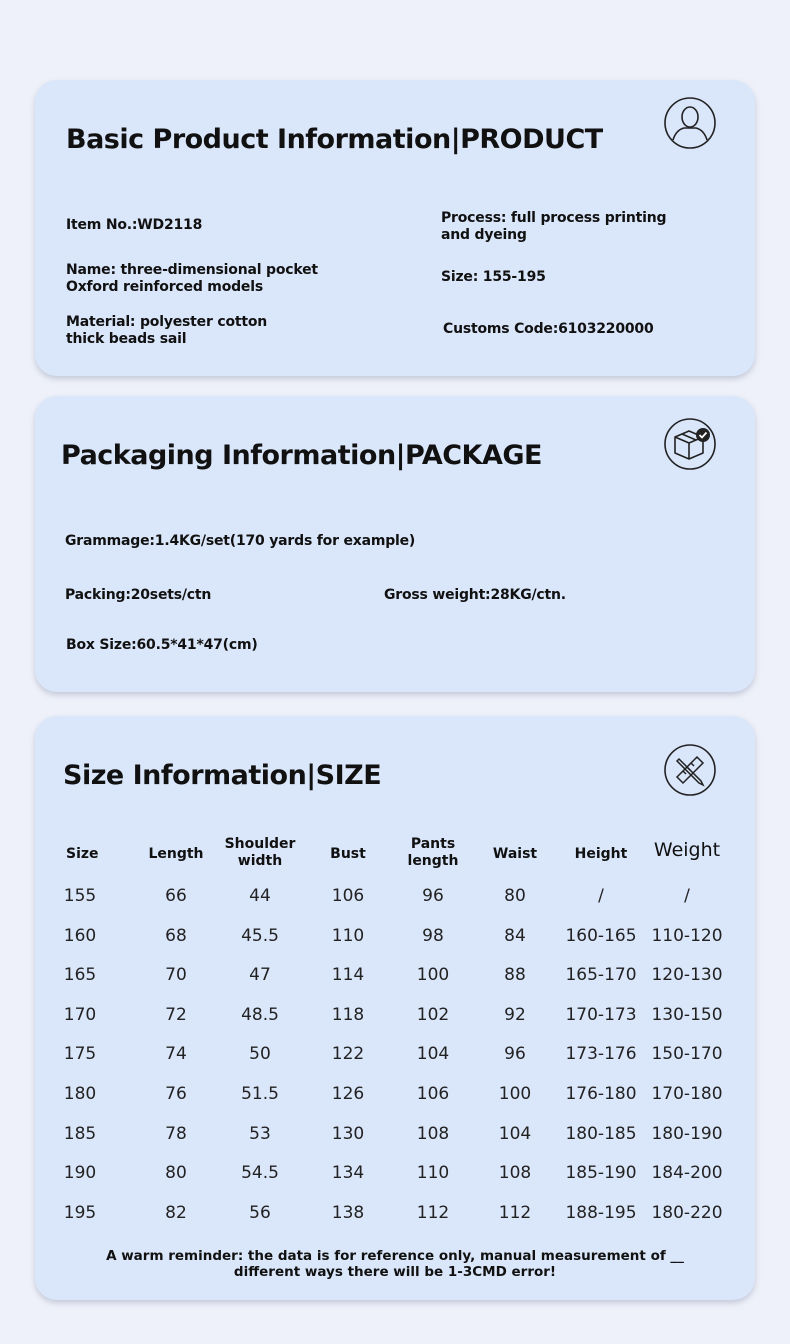 The image size is (790, 1344). What do you see at coordinates (348, 854) in the screenshot?
I see `column-header: Bust` at bounding box center [348, 854].